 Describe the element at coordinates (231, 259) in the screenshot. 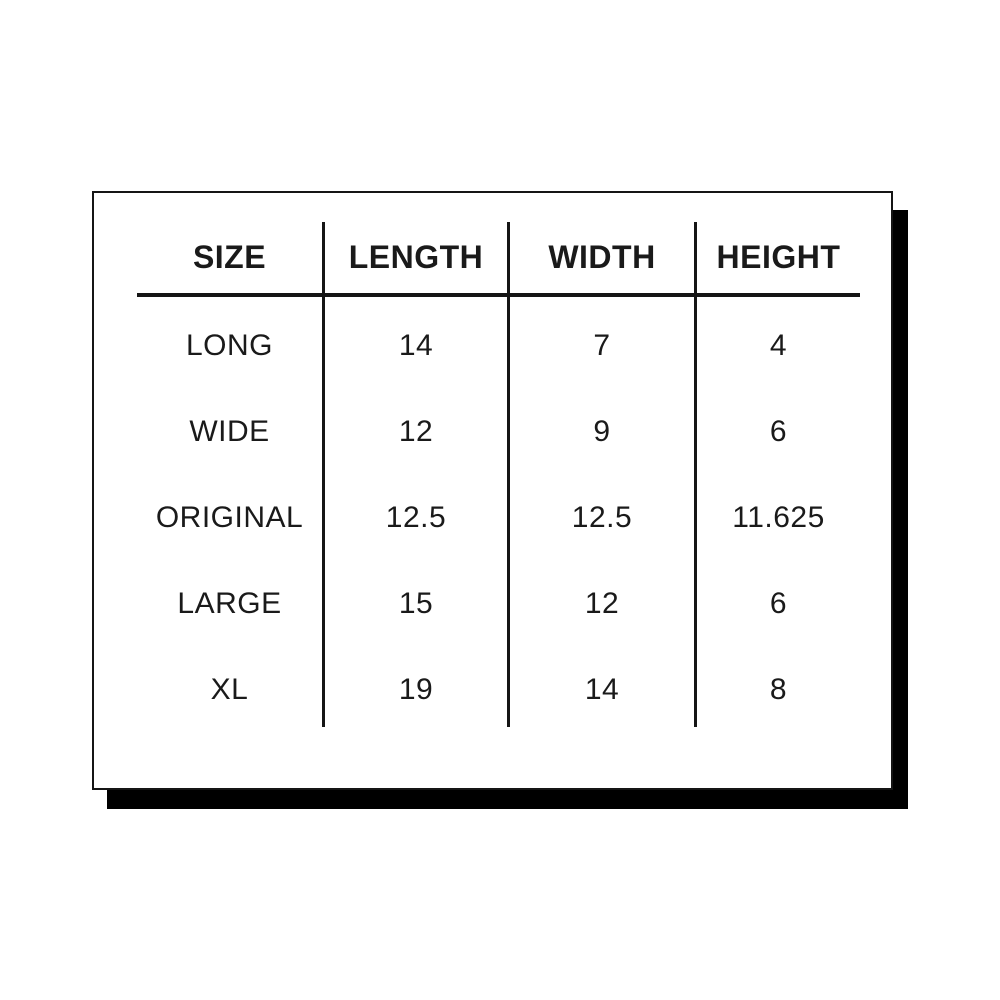

I see `column-header-size: SIZE` at that location.